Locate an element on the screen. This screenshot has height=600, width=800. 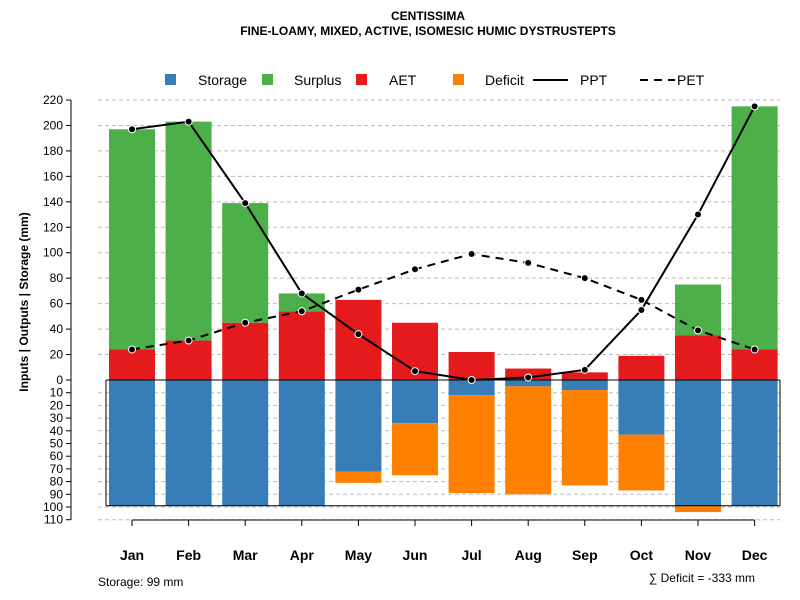
x-tick-label: Jul is located at coordinates (471, 555).